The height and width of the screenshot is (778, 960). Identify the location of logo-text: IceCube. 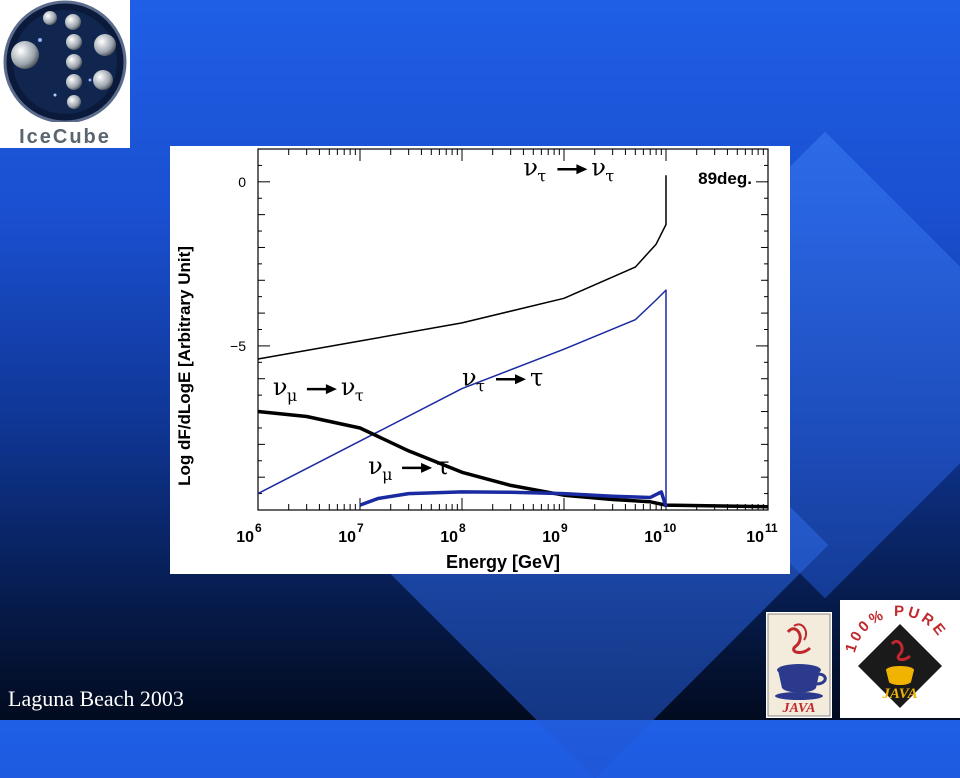
(65, 137).